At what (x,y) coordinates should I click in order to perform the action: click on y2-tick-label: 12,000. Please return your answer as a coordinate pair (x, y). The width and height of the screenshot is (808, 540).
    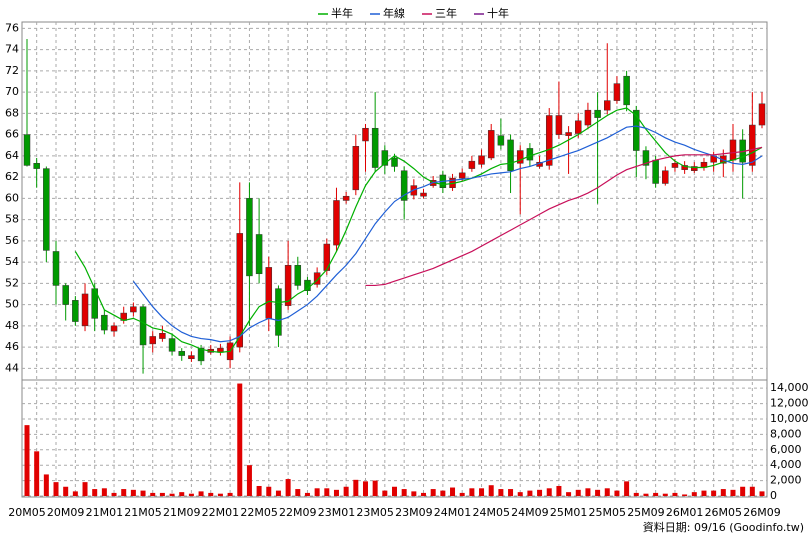
    Looking at the image, I should click on (789, 403).